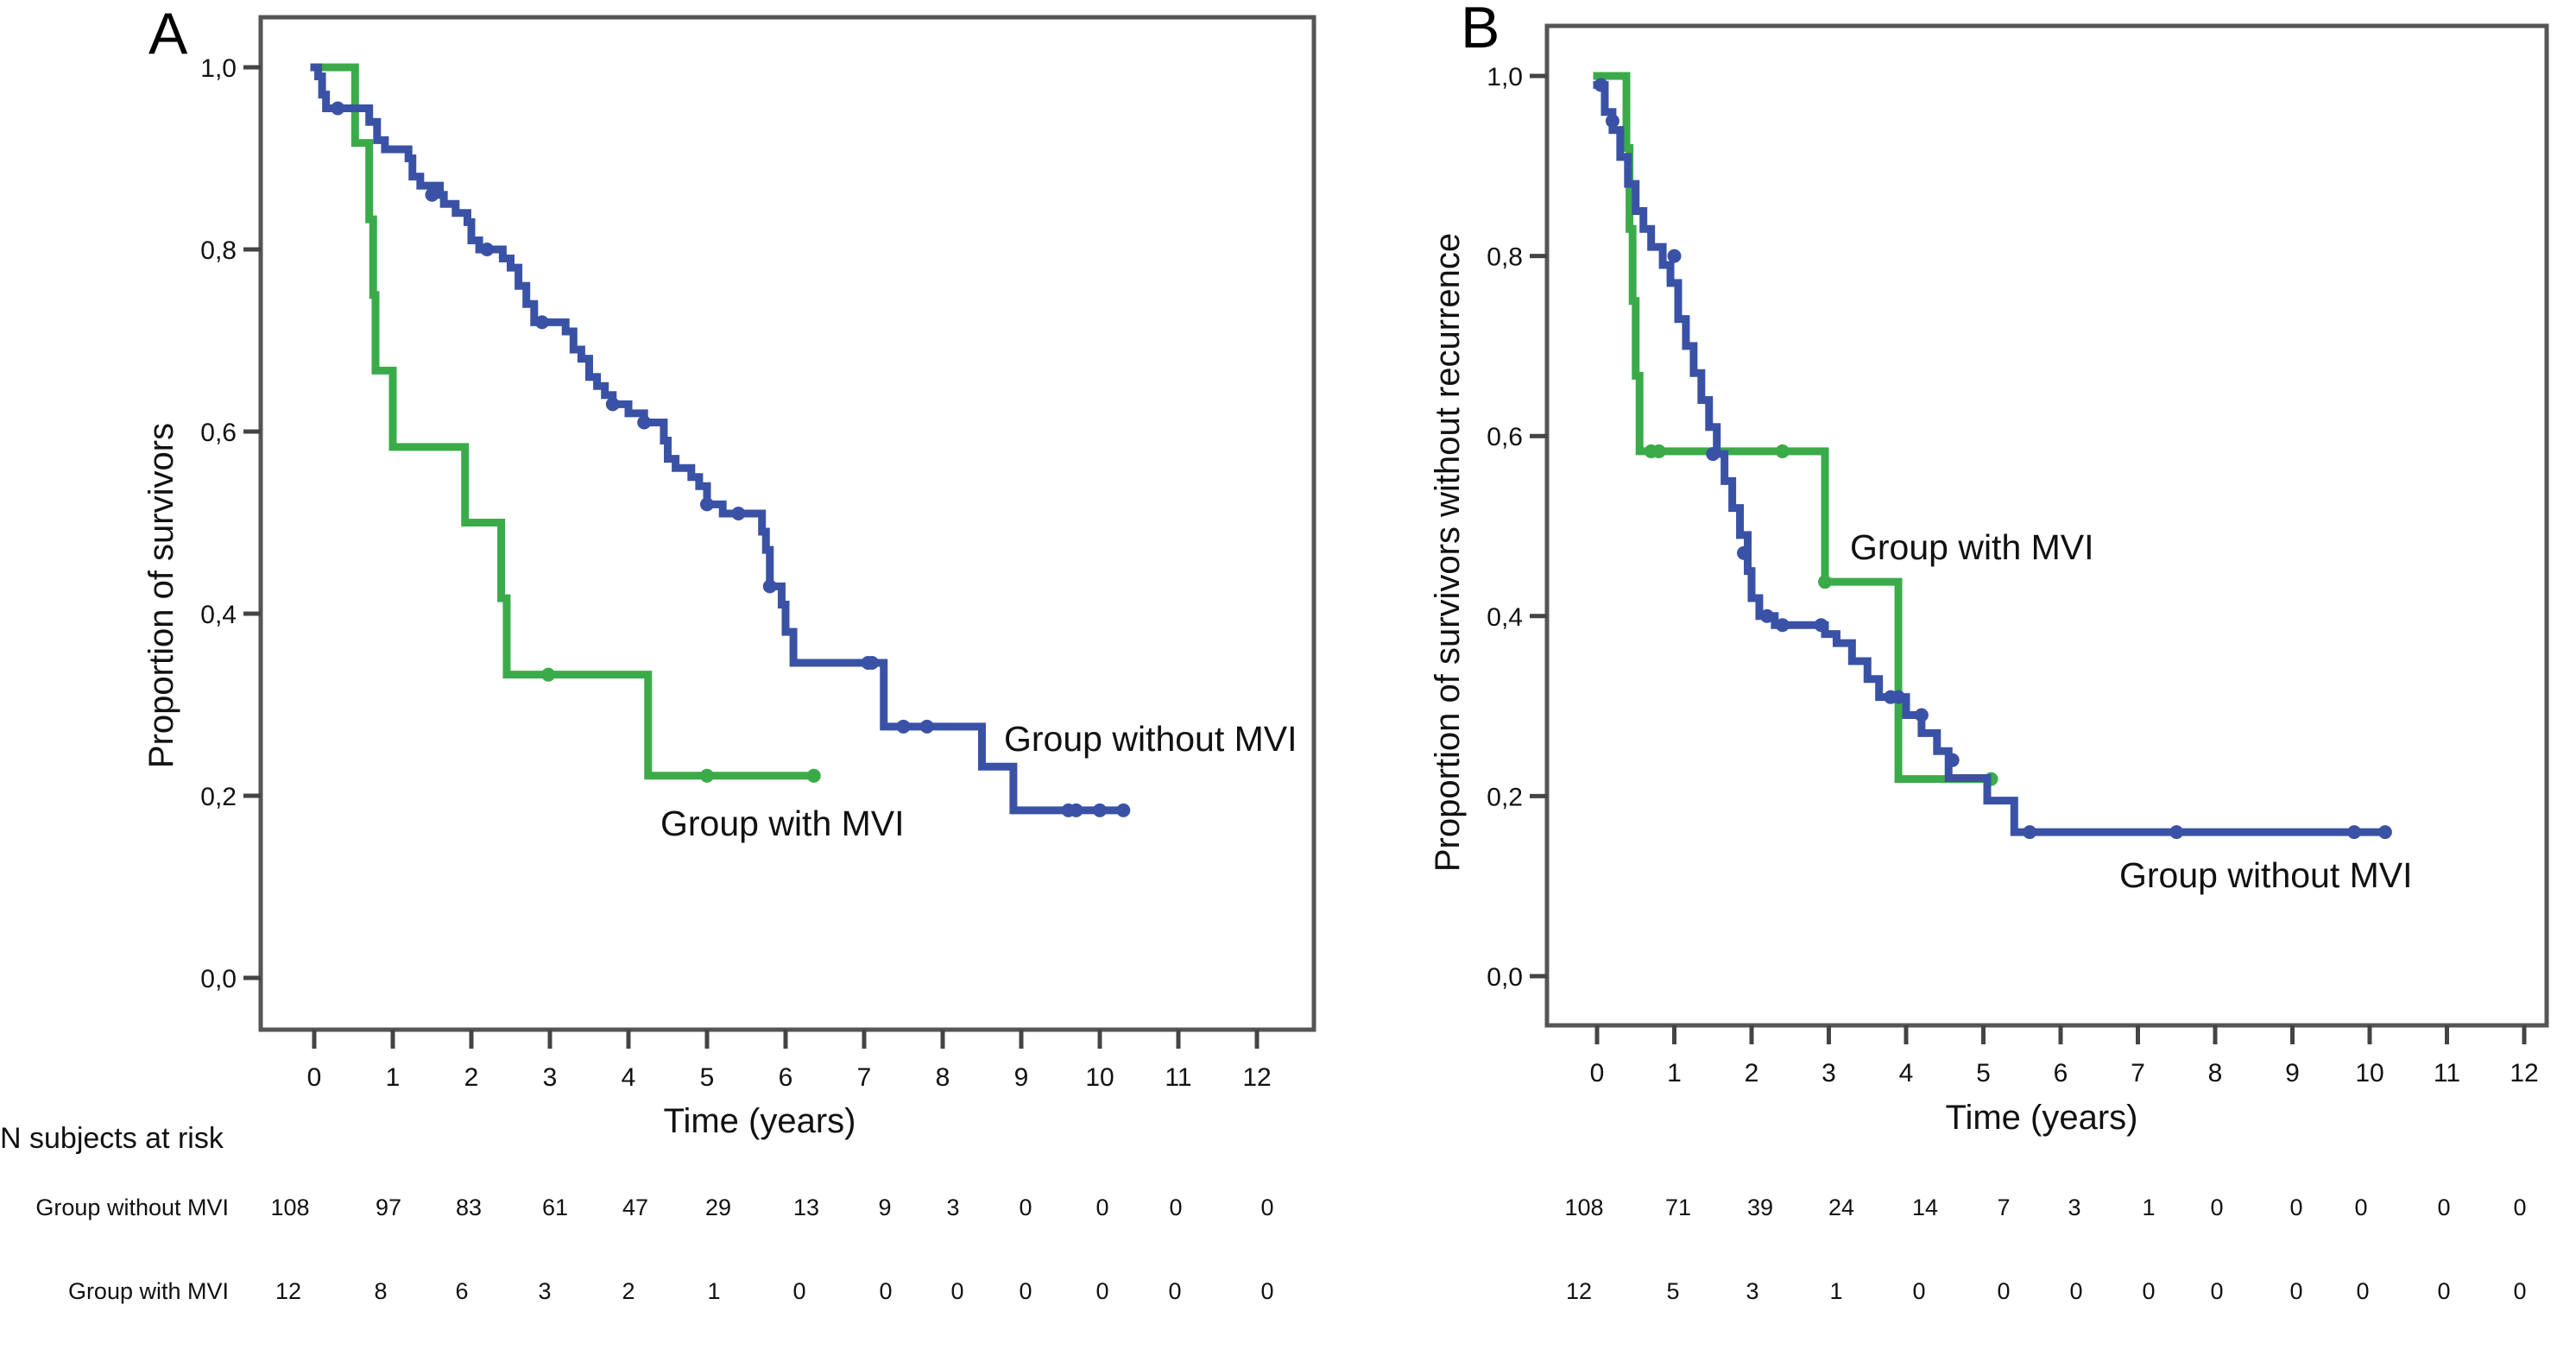 This screenshot has height=1368, width=2576. I want to click on y-tick-label: 0,8, so click(1505, 257).